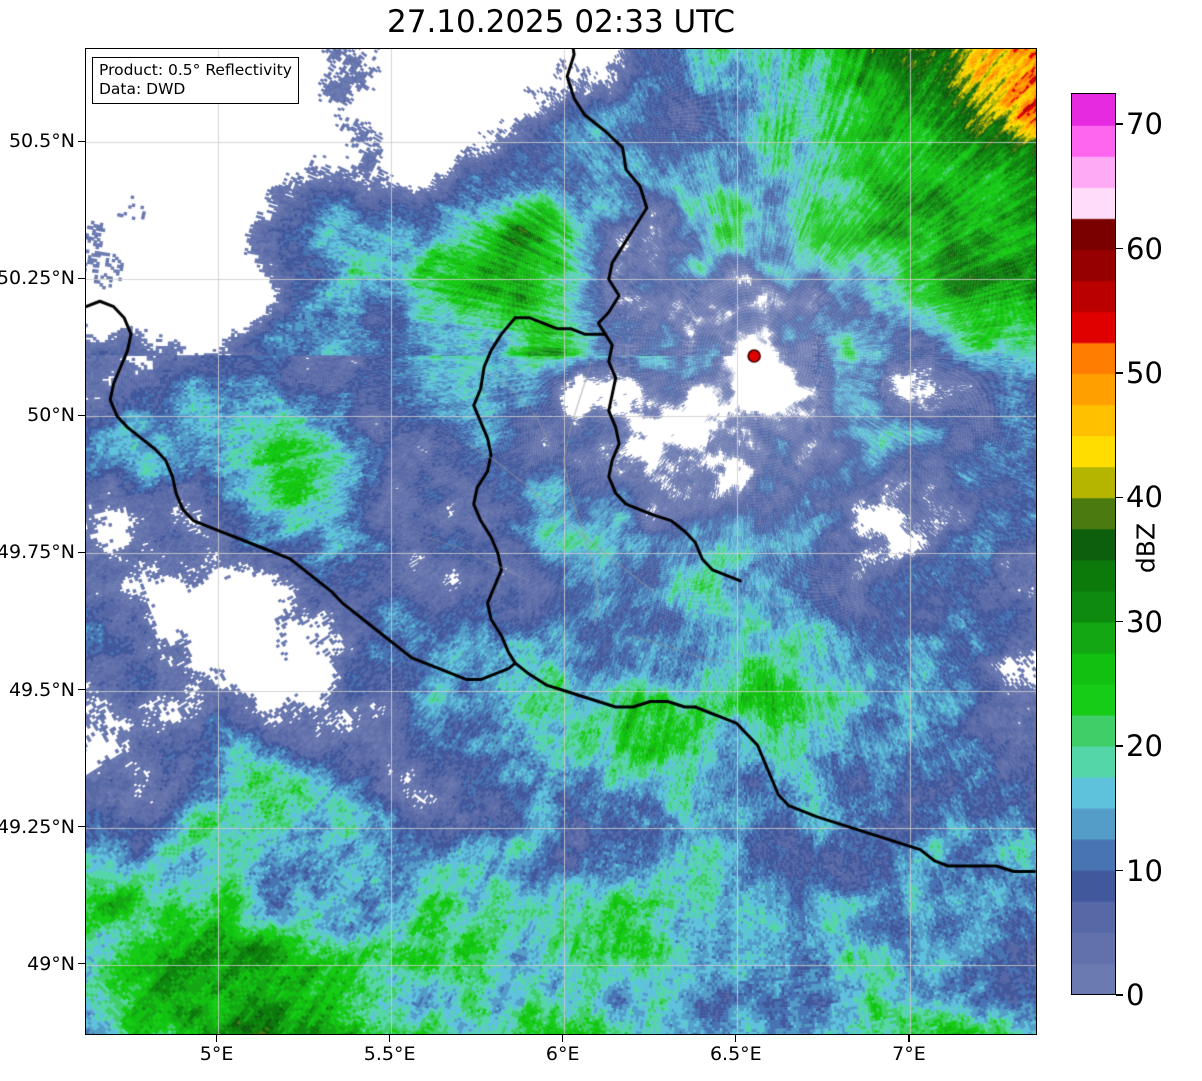 The height and width of the screenshot is (1081, 1202). I want to click on y-tick-label: 49.5°N, so click(41, 689).